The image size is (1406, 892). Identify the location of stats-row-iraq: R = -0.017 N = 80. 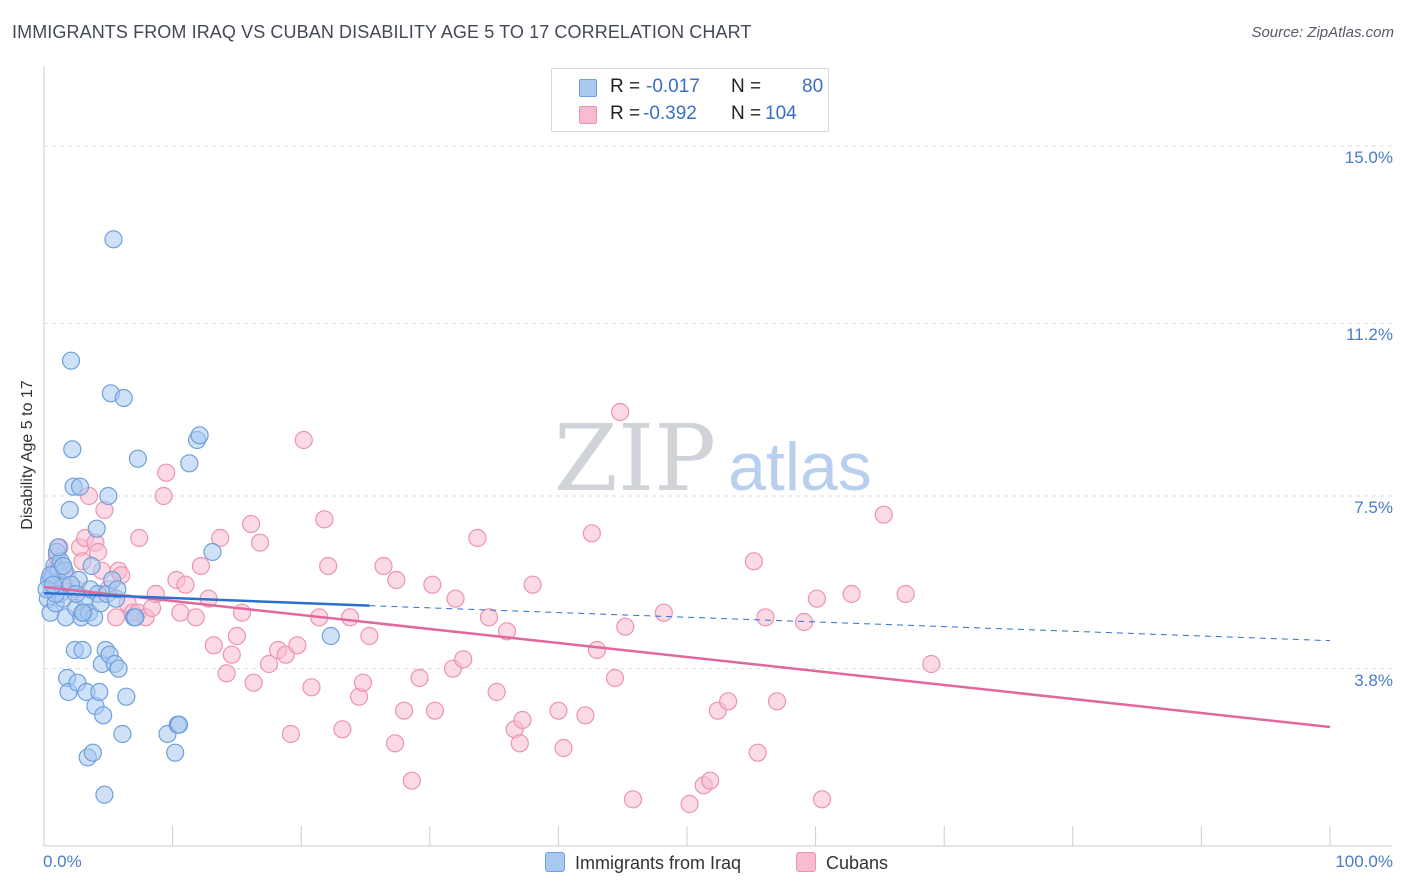
(690, 88).